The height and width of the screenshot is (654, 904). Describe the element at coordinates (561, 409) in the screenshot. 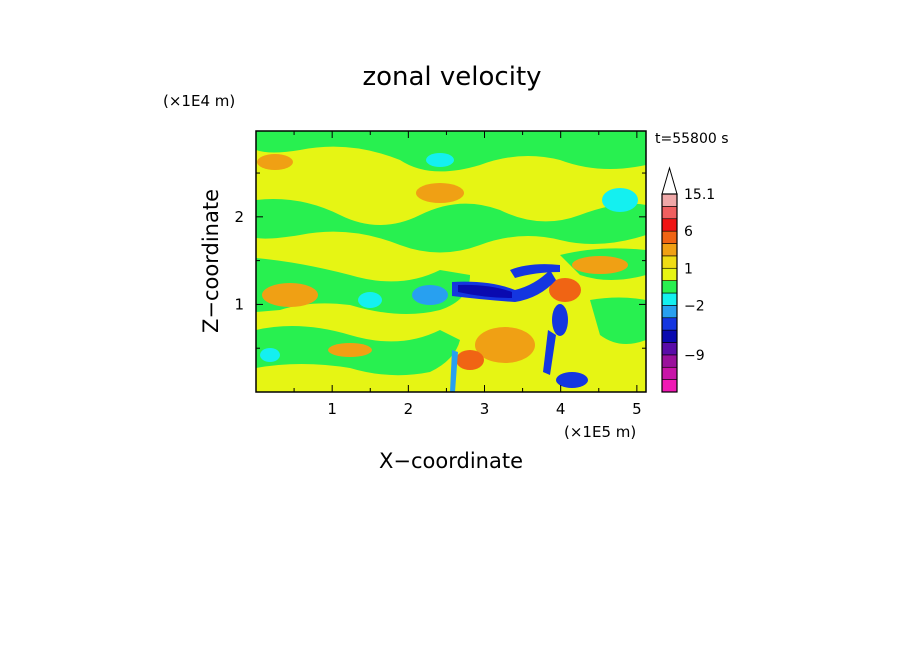

I see `x-tick-label: 4` at that location.